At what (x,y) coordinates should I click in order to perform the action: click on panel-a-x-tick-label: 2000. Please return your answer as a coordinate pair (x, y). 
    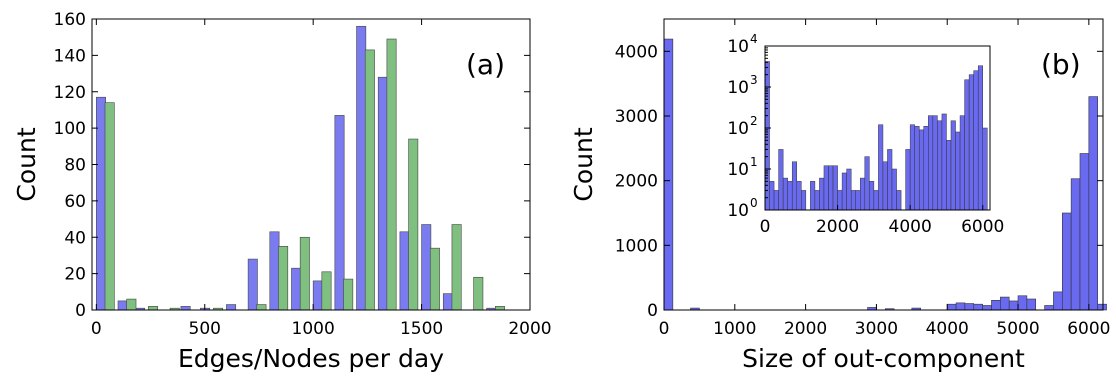
    Looking at the image, I should click on (529, 329).